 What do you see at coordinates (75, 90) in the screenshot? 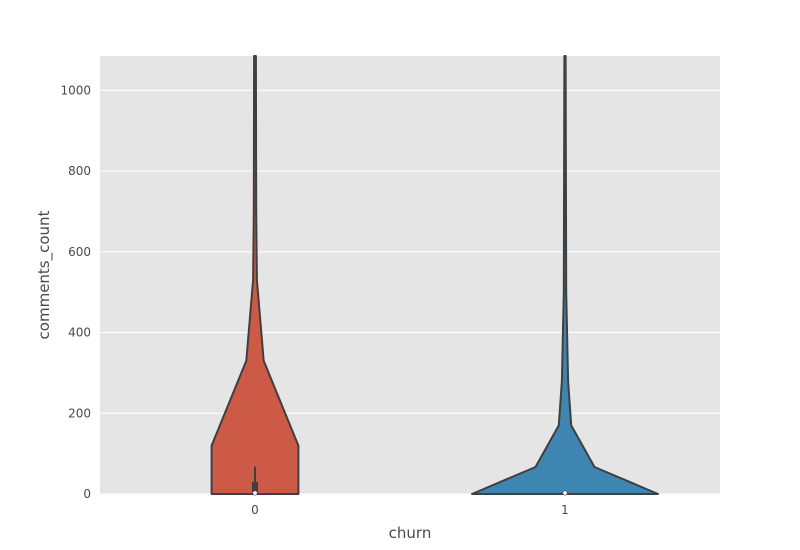
I see `y-tick-label: 1000` at bounding box center [75, 90].